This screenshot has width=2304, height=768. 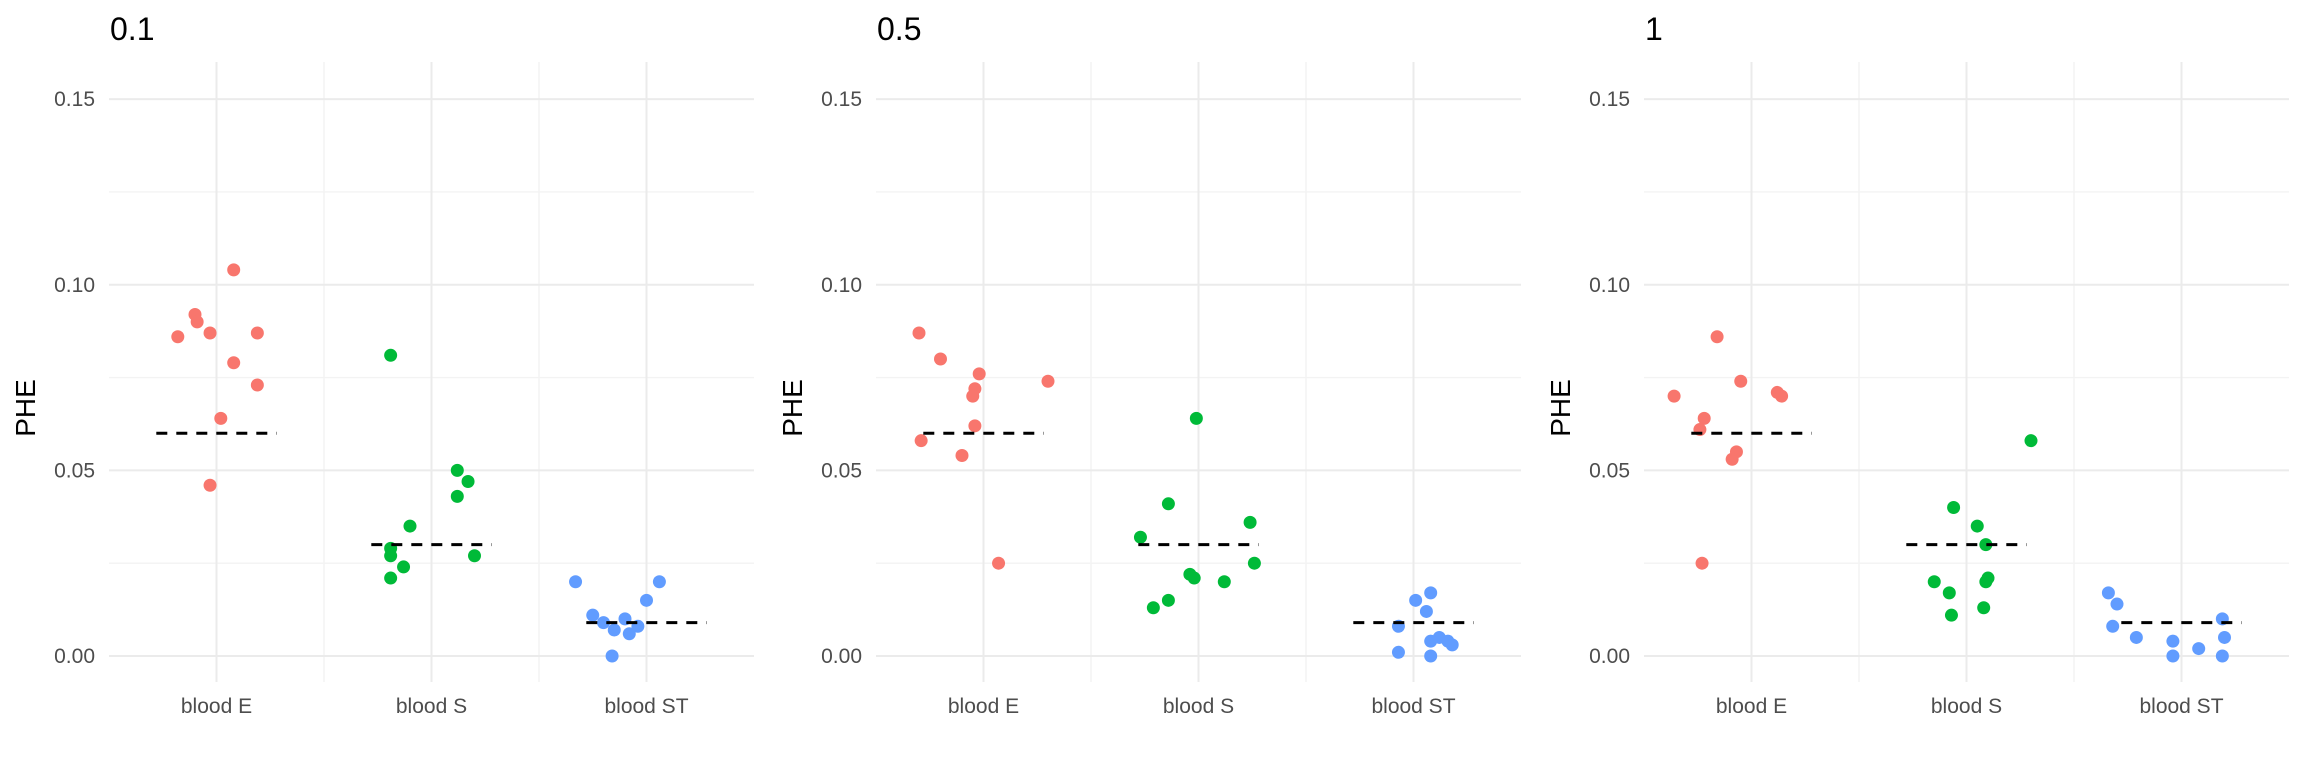 I want to click on panel-title: 1, so click(x=1654, y=29).